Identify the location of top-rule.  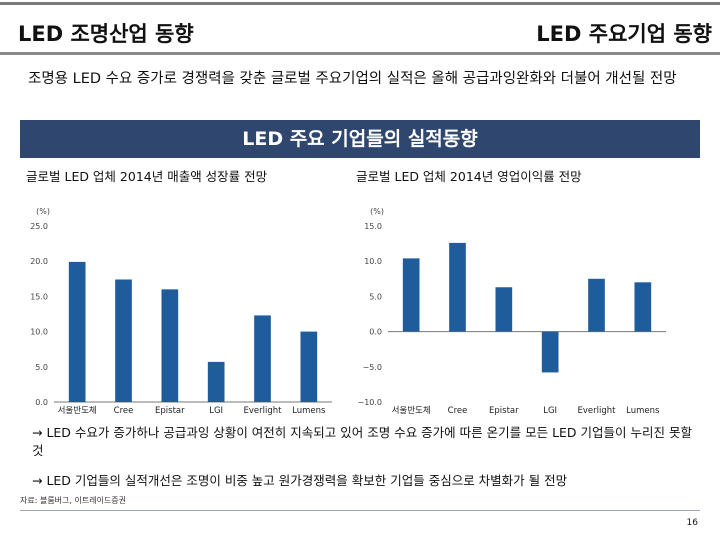
(360, 3).